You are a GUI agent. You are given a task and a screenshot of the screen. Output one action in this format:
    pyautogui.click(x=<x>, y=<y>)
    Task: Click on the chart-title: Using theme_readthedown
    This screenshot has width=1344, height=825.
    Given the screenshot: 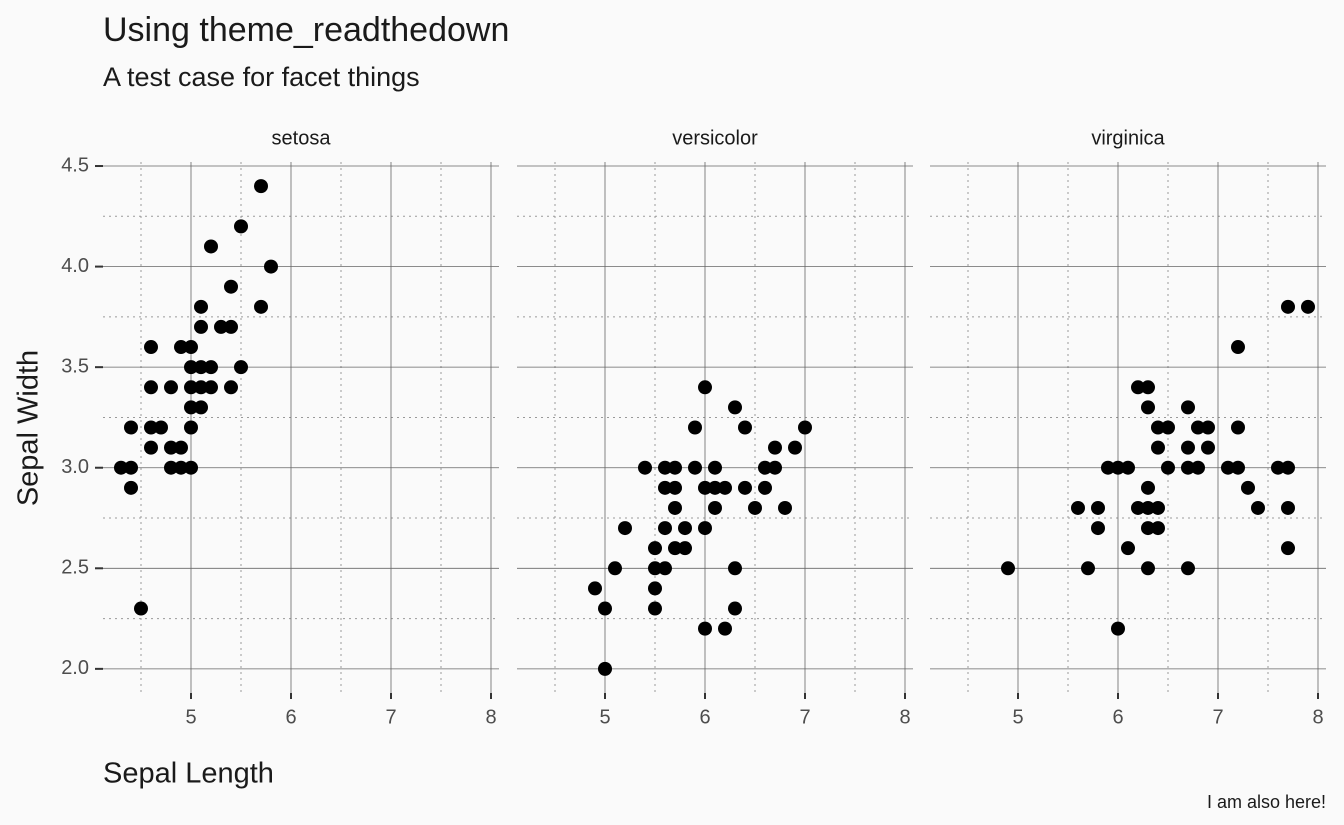 What is the action you would take?
    pyautogui.click(x=306, y=30)
    